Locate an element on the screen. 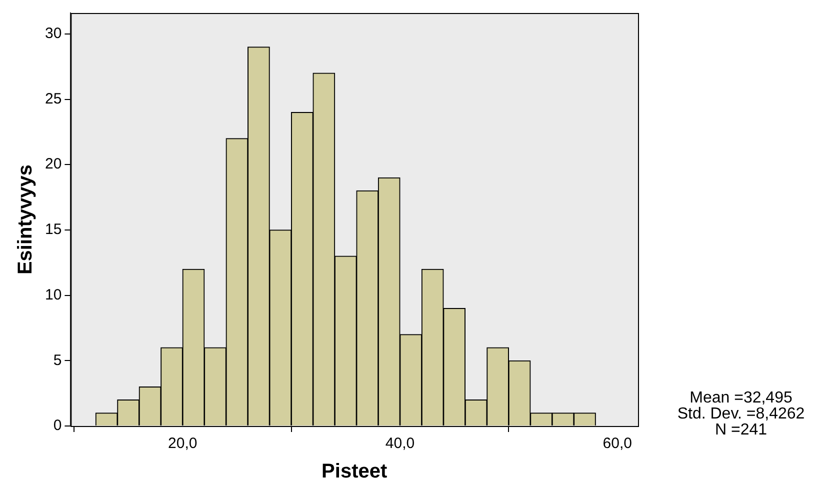  x-tick-label: 20,0 is located at coordinates (183, 443).